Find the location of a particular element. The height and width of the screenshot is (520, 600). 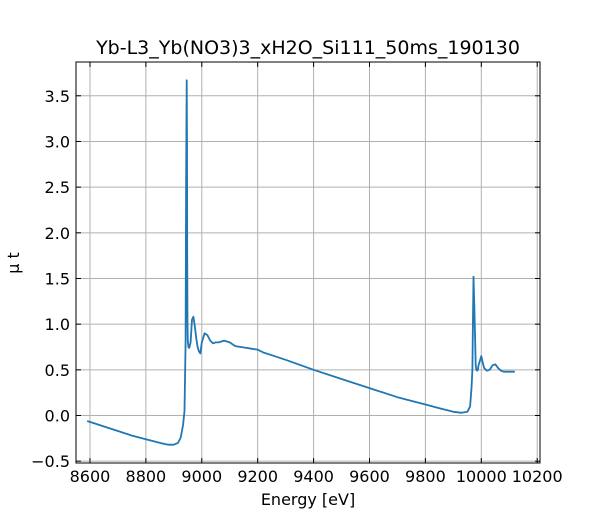

y-tick-label: 0.0 is located at coordinates (57, 416).